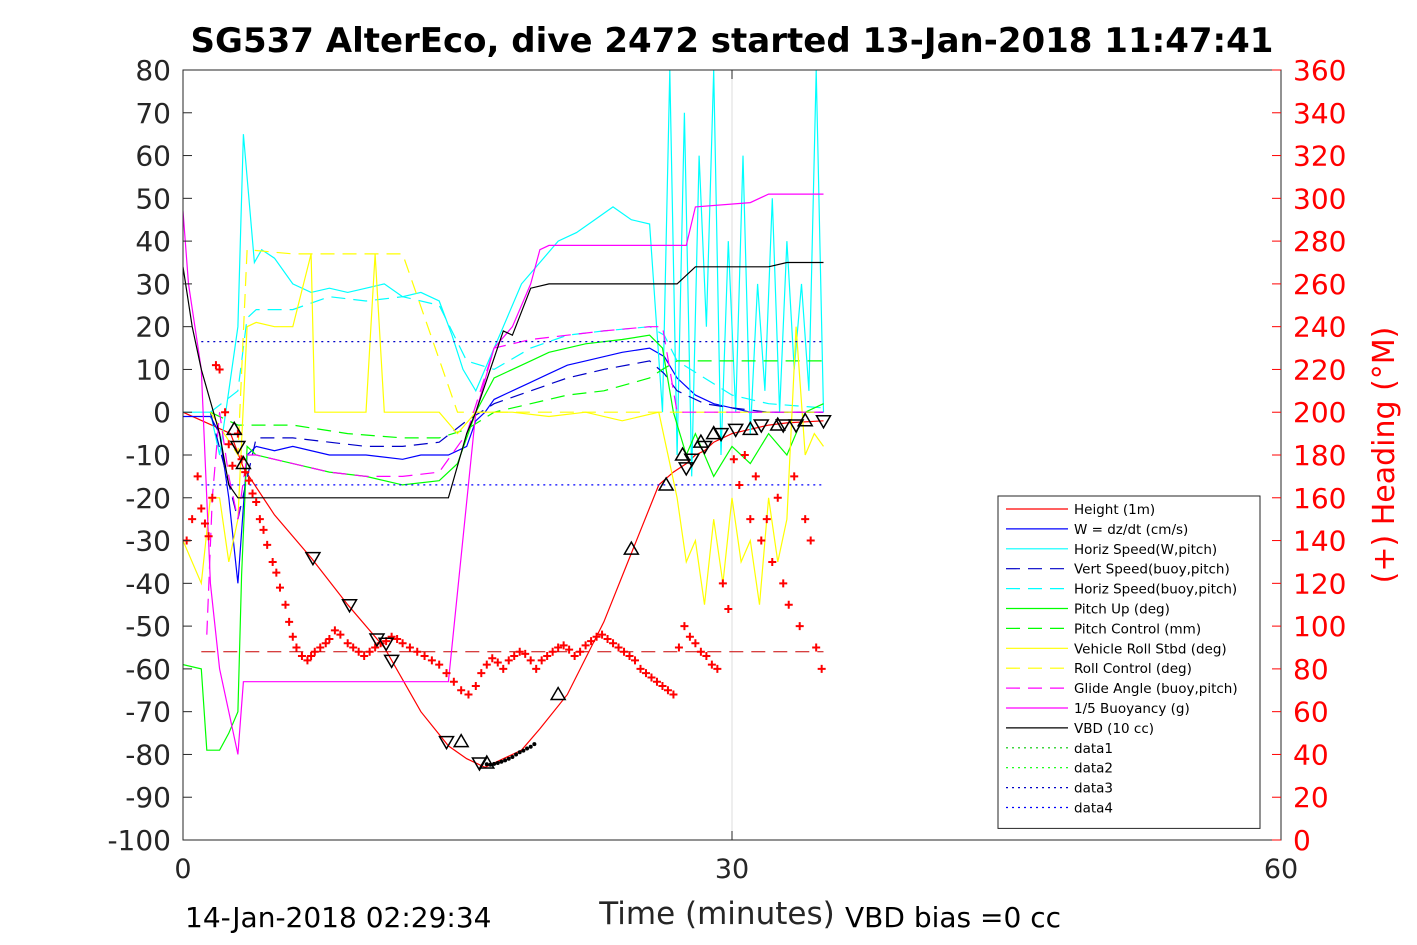 The height and width of the screenshot is (945, 1417). Describe the element at coordinates (148, 498) in the screenshot. I see `y-tick-label: -20` at that location.